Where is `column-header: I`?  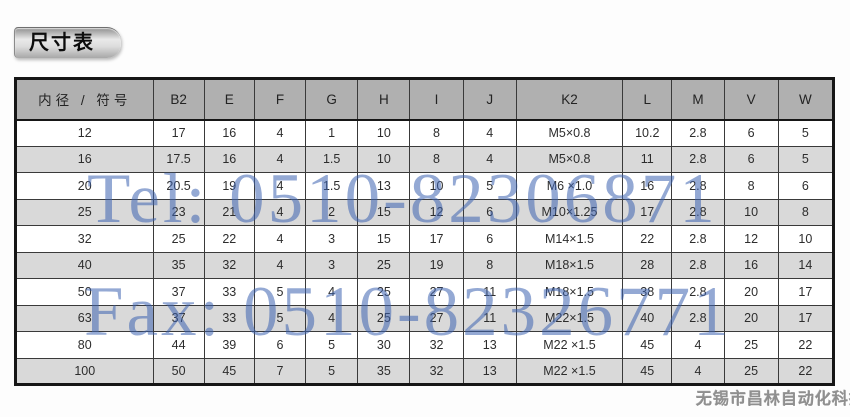
column-header: I is located at coordinates (436, 99).